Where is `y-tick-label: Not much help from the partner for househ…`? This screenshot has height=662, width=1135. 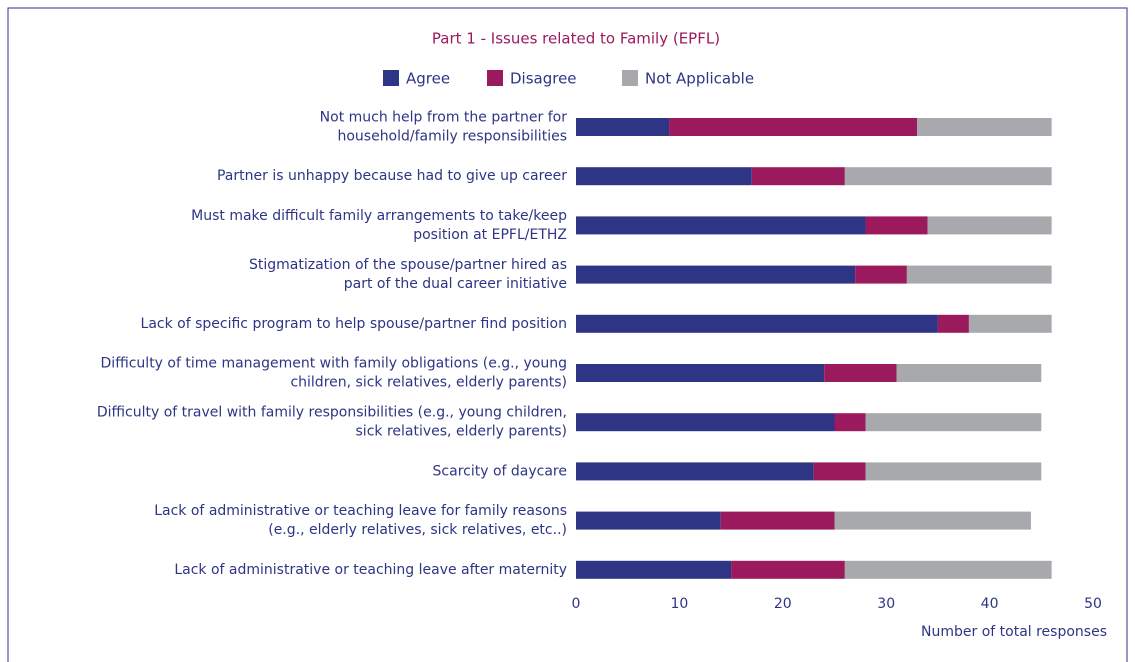
y-tick-label: Not much help from the partner for househ… is located at coordinates (444, 127).